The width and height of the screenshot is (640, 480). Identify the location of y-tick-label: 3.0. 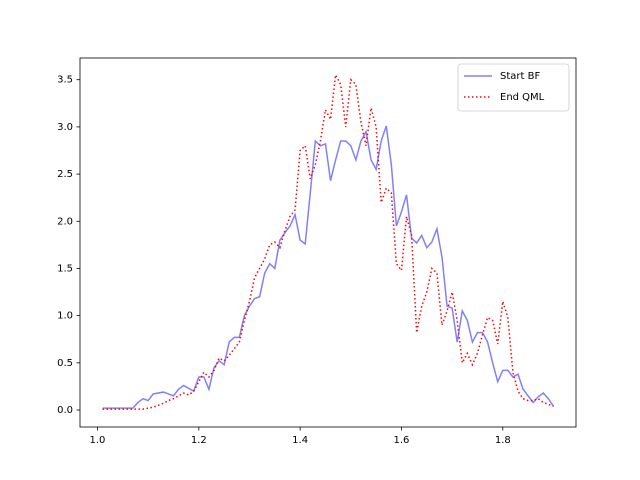
(65, 127).